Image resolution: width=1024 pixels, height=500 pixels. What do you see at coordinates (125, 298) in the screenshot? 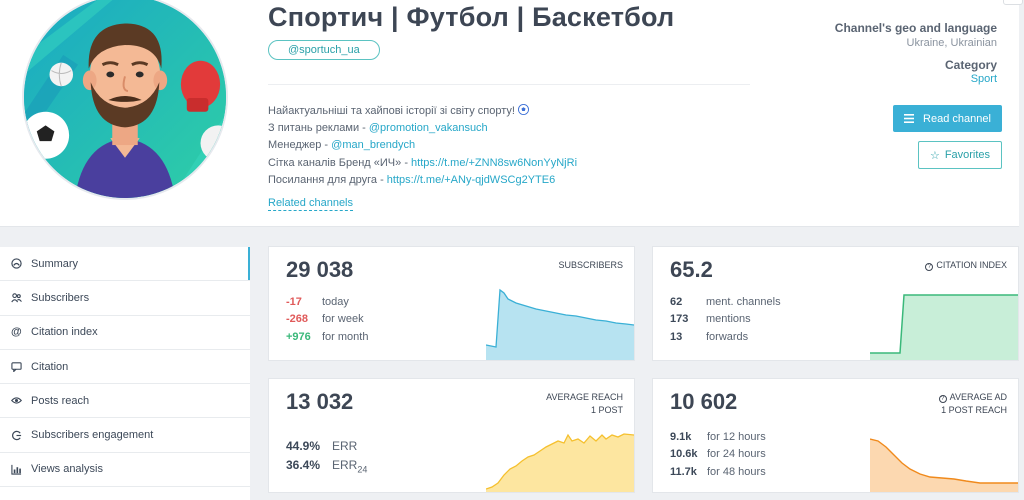
I see `sidebar-item-subscribers: Subscribers` at bounding box center [125, 298].